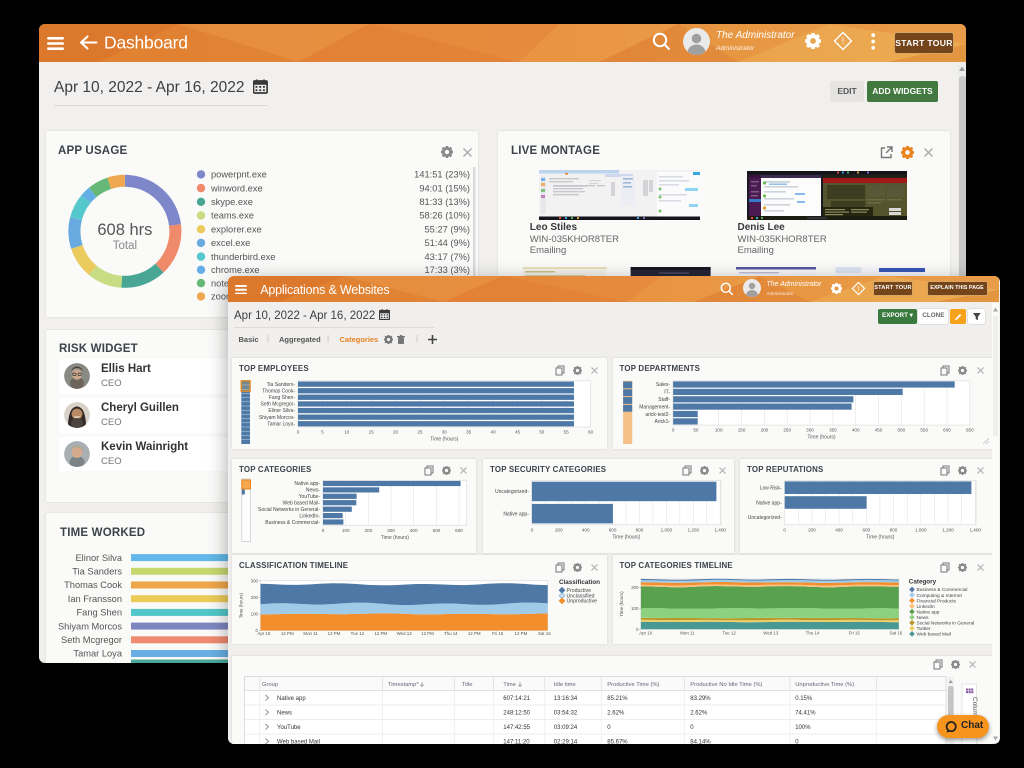 This screenshot has height=768, width=1024. I want to click on svg-text: 84.14%, so click(700, 741).